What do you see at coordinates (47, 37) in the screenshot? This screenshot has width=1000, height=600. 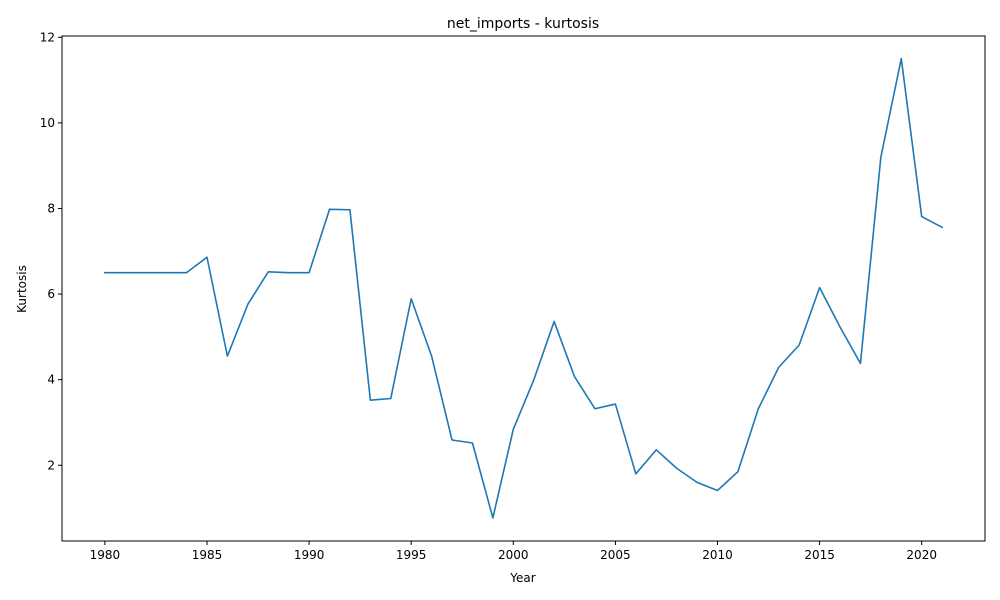 I see `y-tick-label: 12` at bounding box center [47, 37].